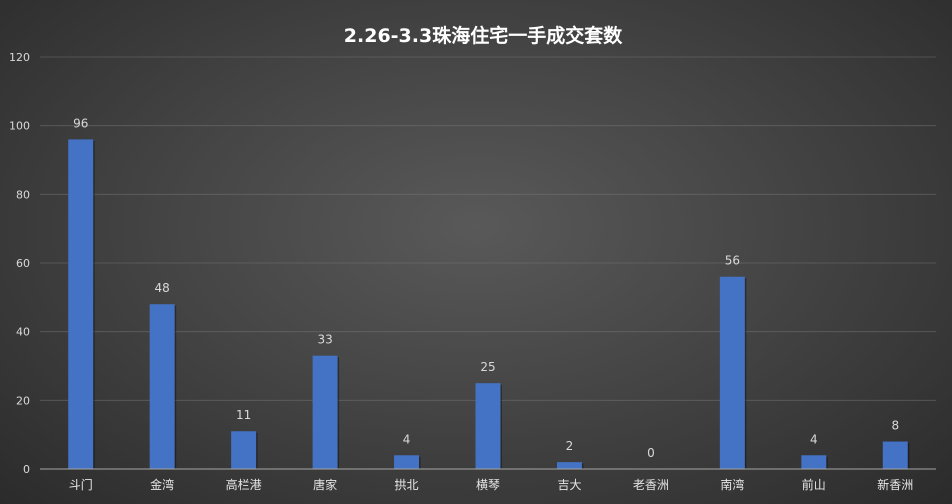 This screenshot has width=952, height=504. I want to click on y-tick-label: 80, so click(23, 194).